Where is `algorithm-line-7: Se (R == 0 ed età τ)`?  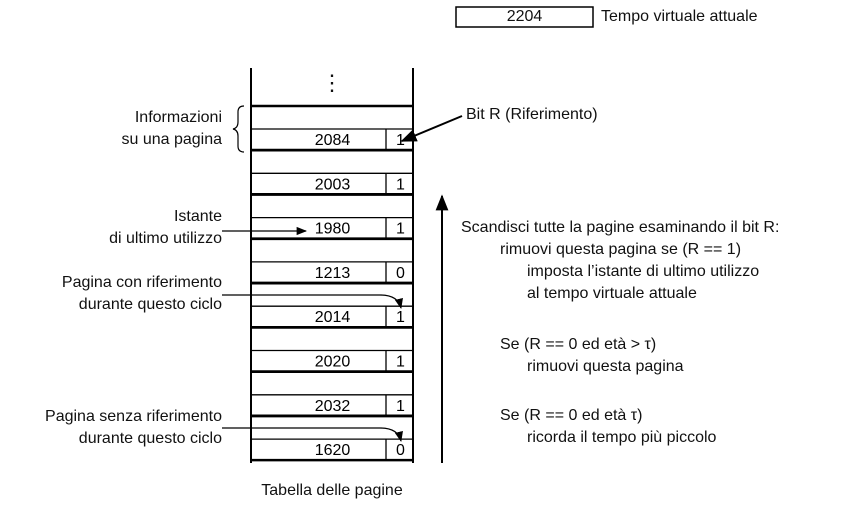 algorithm-line-7: Se (R == 0 ed età τ) is located at coordinates (571, 415).